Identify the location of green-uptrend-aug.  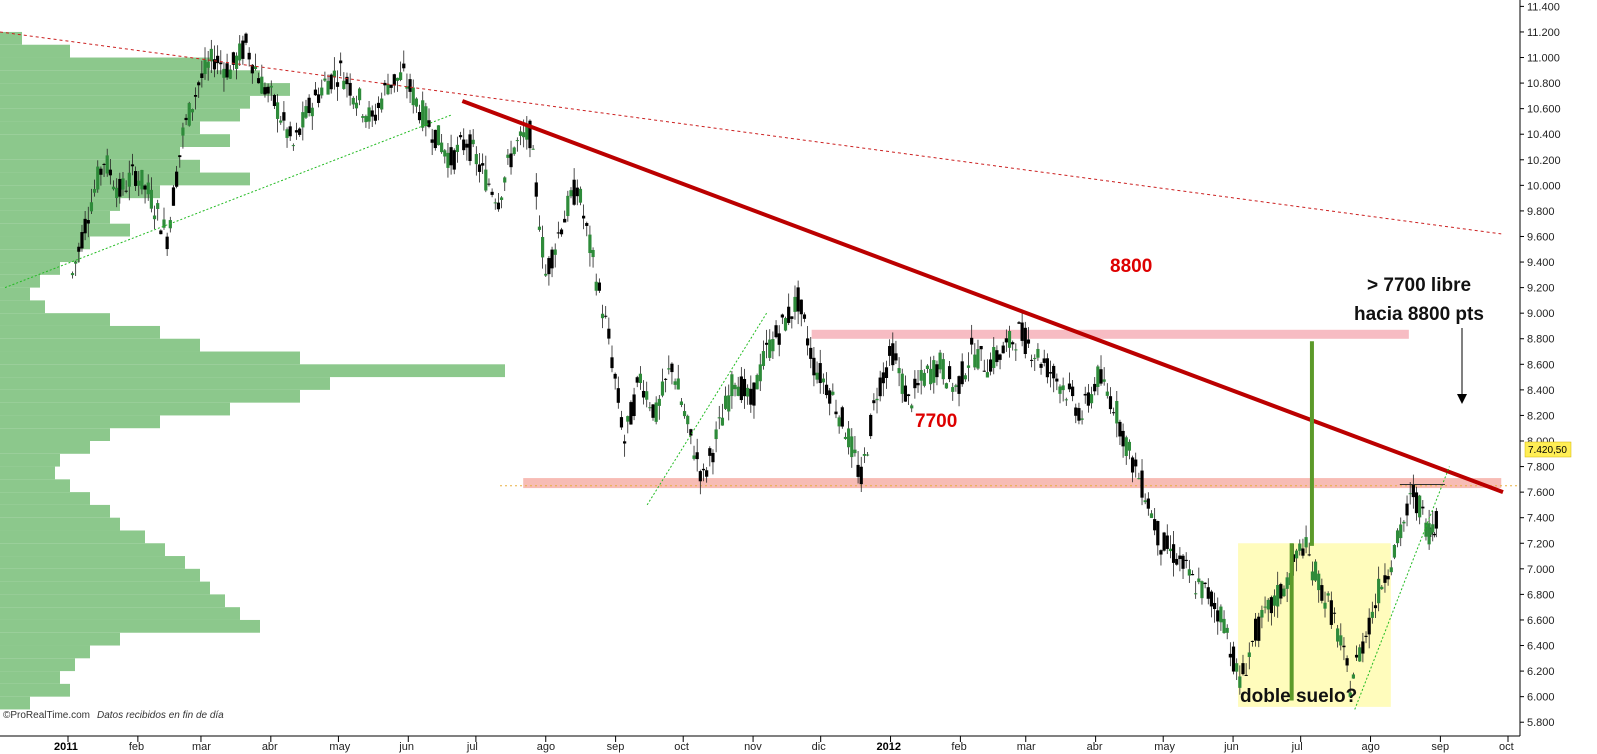
(1402, 588).